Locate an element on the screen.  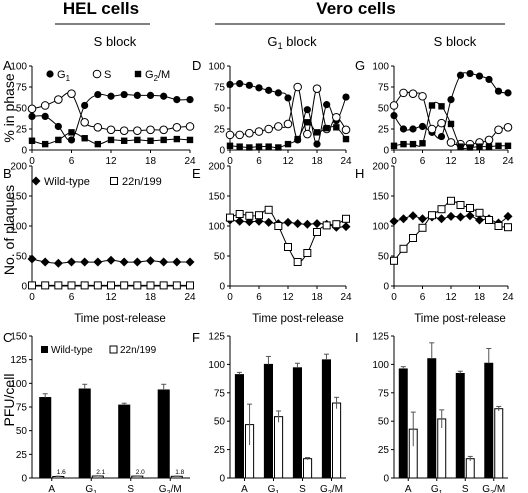
bar-value-label: 2.0 is located at coordinates (140, 472).